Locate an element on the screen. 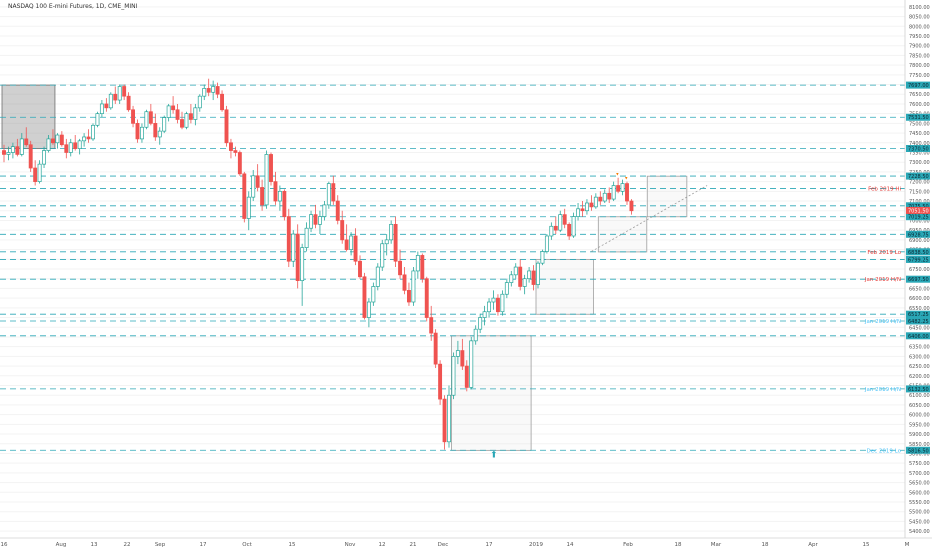  time-tick-label: Sep is located at coordinates (160, 545).